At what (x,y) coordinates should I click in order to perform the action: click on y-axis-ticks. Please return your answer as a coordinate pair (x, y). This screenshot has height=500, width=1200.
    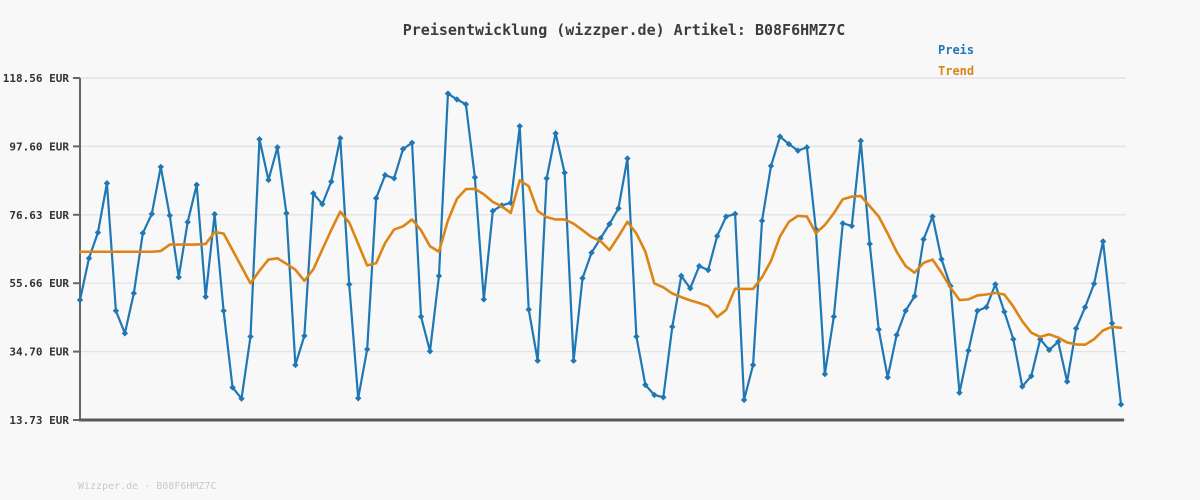
    Looking at the image, I should click on (76, 249).